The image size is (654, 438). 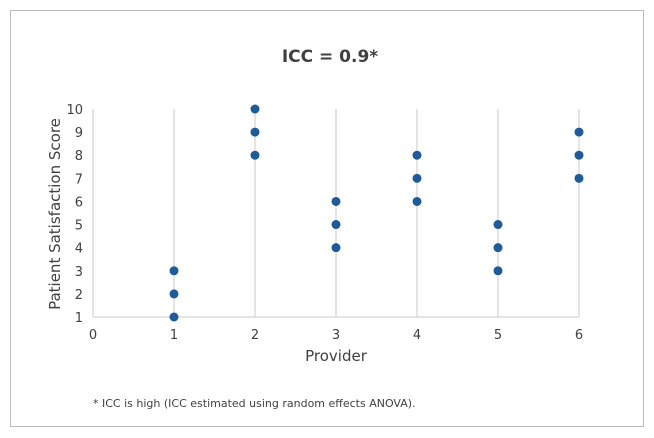 I want to click on y-tick-label: 10, so click(x=74, y=110).